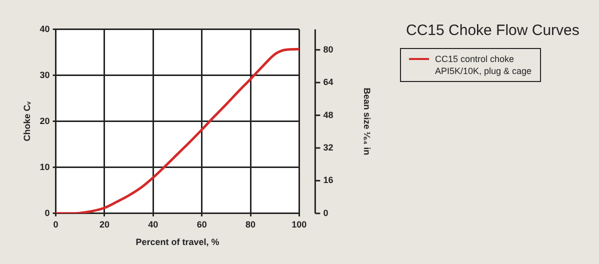 Image resolution: width=599 pixels, height=264 pixels. Describe the element at coordinates (328, 180) in the screenshot. I see `y2-tick-label: 16` at that location.